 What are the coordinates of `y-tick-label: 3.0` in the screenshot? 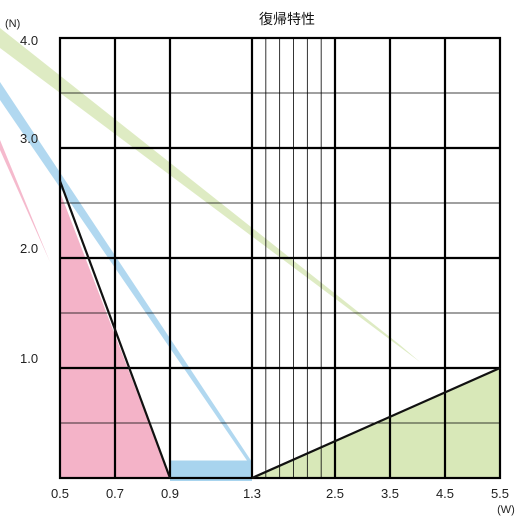 It's located at (29, 138).